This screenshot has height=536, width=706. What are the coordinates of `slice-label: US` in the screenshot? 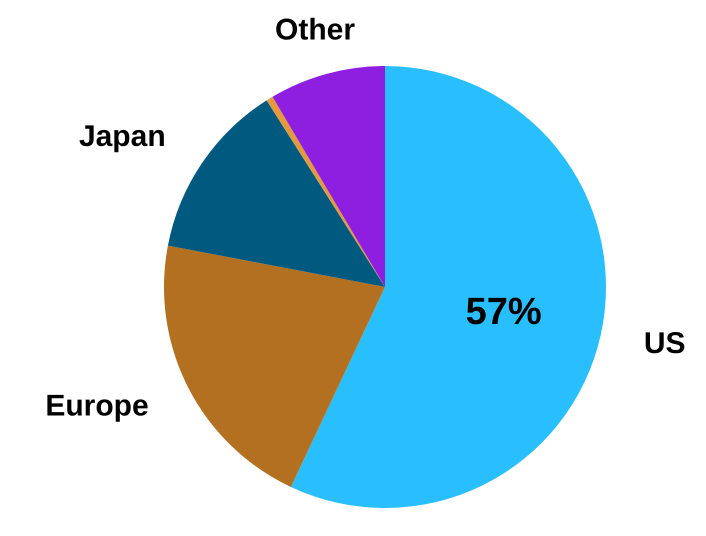 It's located at (665, 343).